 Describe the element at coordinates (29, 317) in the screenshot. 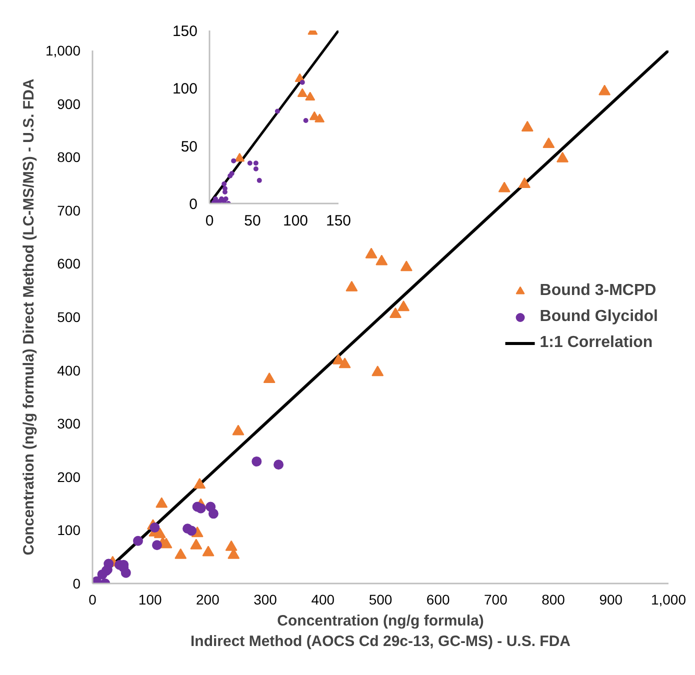

I see `y-axis-title: Concentration (ng/g formula) Direct Method (LC-MS/MS) - U.S. FDA` at that location.